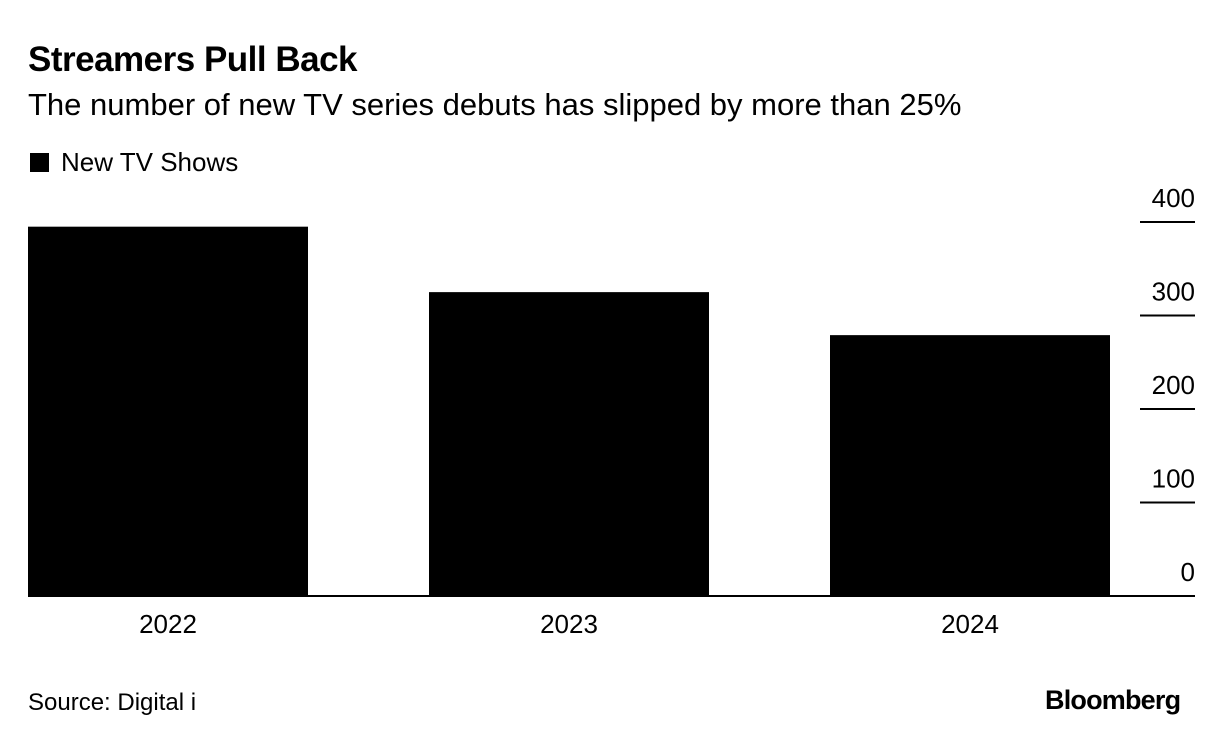 The width and height of the screenshot is (1223, 744). Describe the element at coordinates (1113, 700) in the screenshot. I see `bloomberg-logo: Bloomberg` at that location.